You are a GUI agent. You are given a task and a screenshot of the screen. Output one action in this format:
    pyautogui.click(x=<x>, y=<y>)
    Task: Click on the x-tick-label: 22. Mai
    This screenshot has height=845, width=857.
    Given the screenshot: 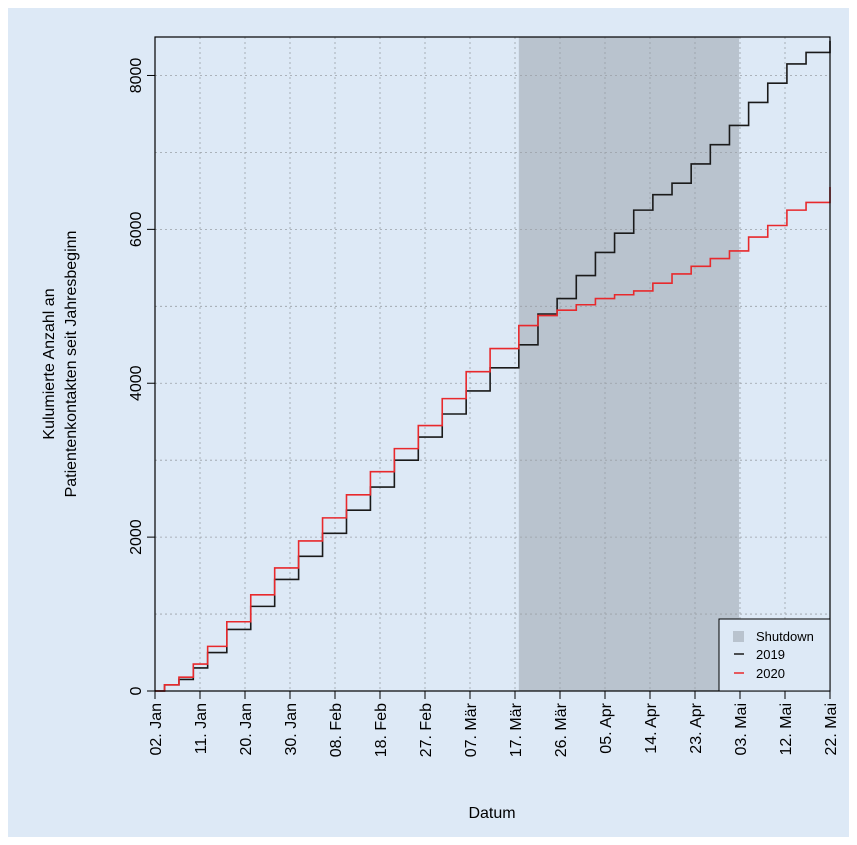 What is the action you would take?
    pyautogui.click(x=831, y=729)
    